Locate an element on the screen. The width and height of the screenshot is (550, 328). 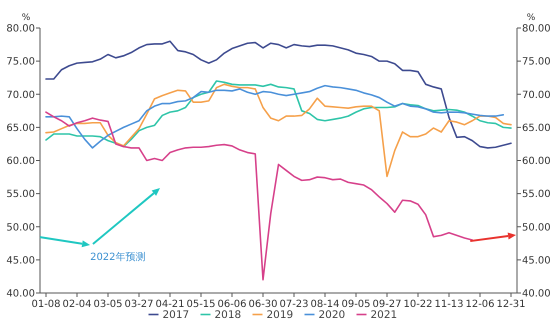
x-tick-label: 11-13 is located at coordinates (449, 304).